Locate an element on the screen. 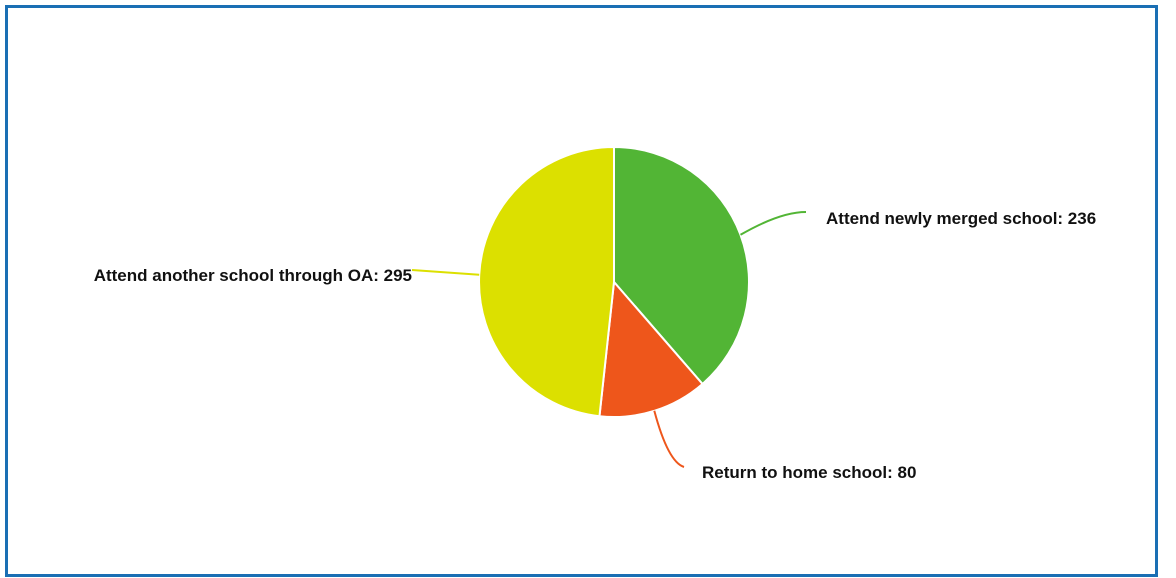 The image size is (1176, 578). slice-label-another-school: Attend another school through OA: 295 is located at coordinates (253, 275).